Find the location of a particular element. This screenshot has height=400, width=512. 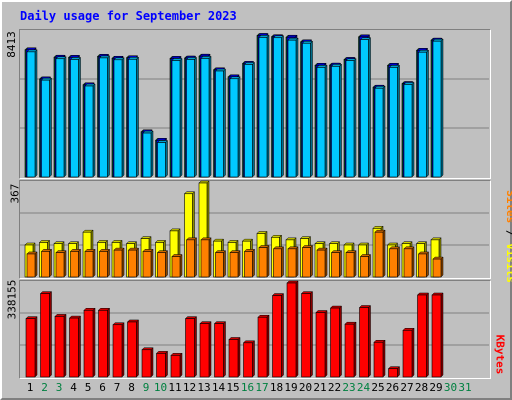

x-tick-day-10: 10 is located at coordinates (160, 387).